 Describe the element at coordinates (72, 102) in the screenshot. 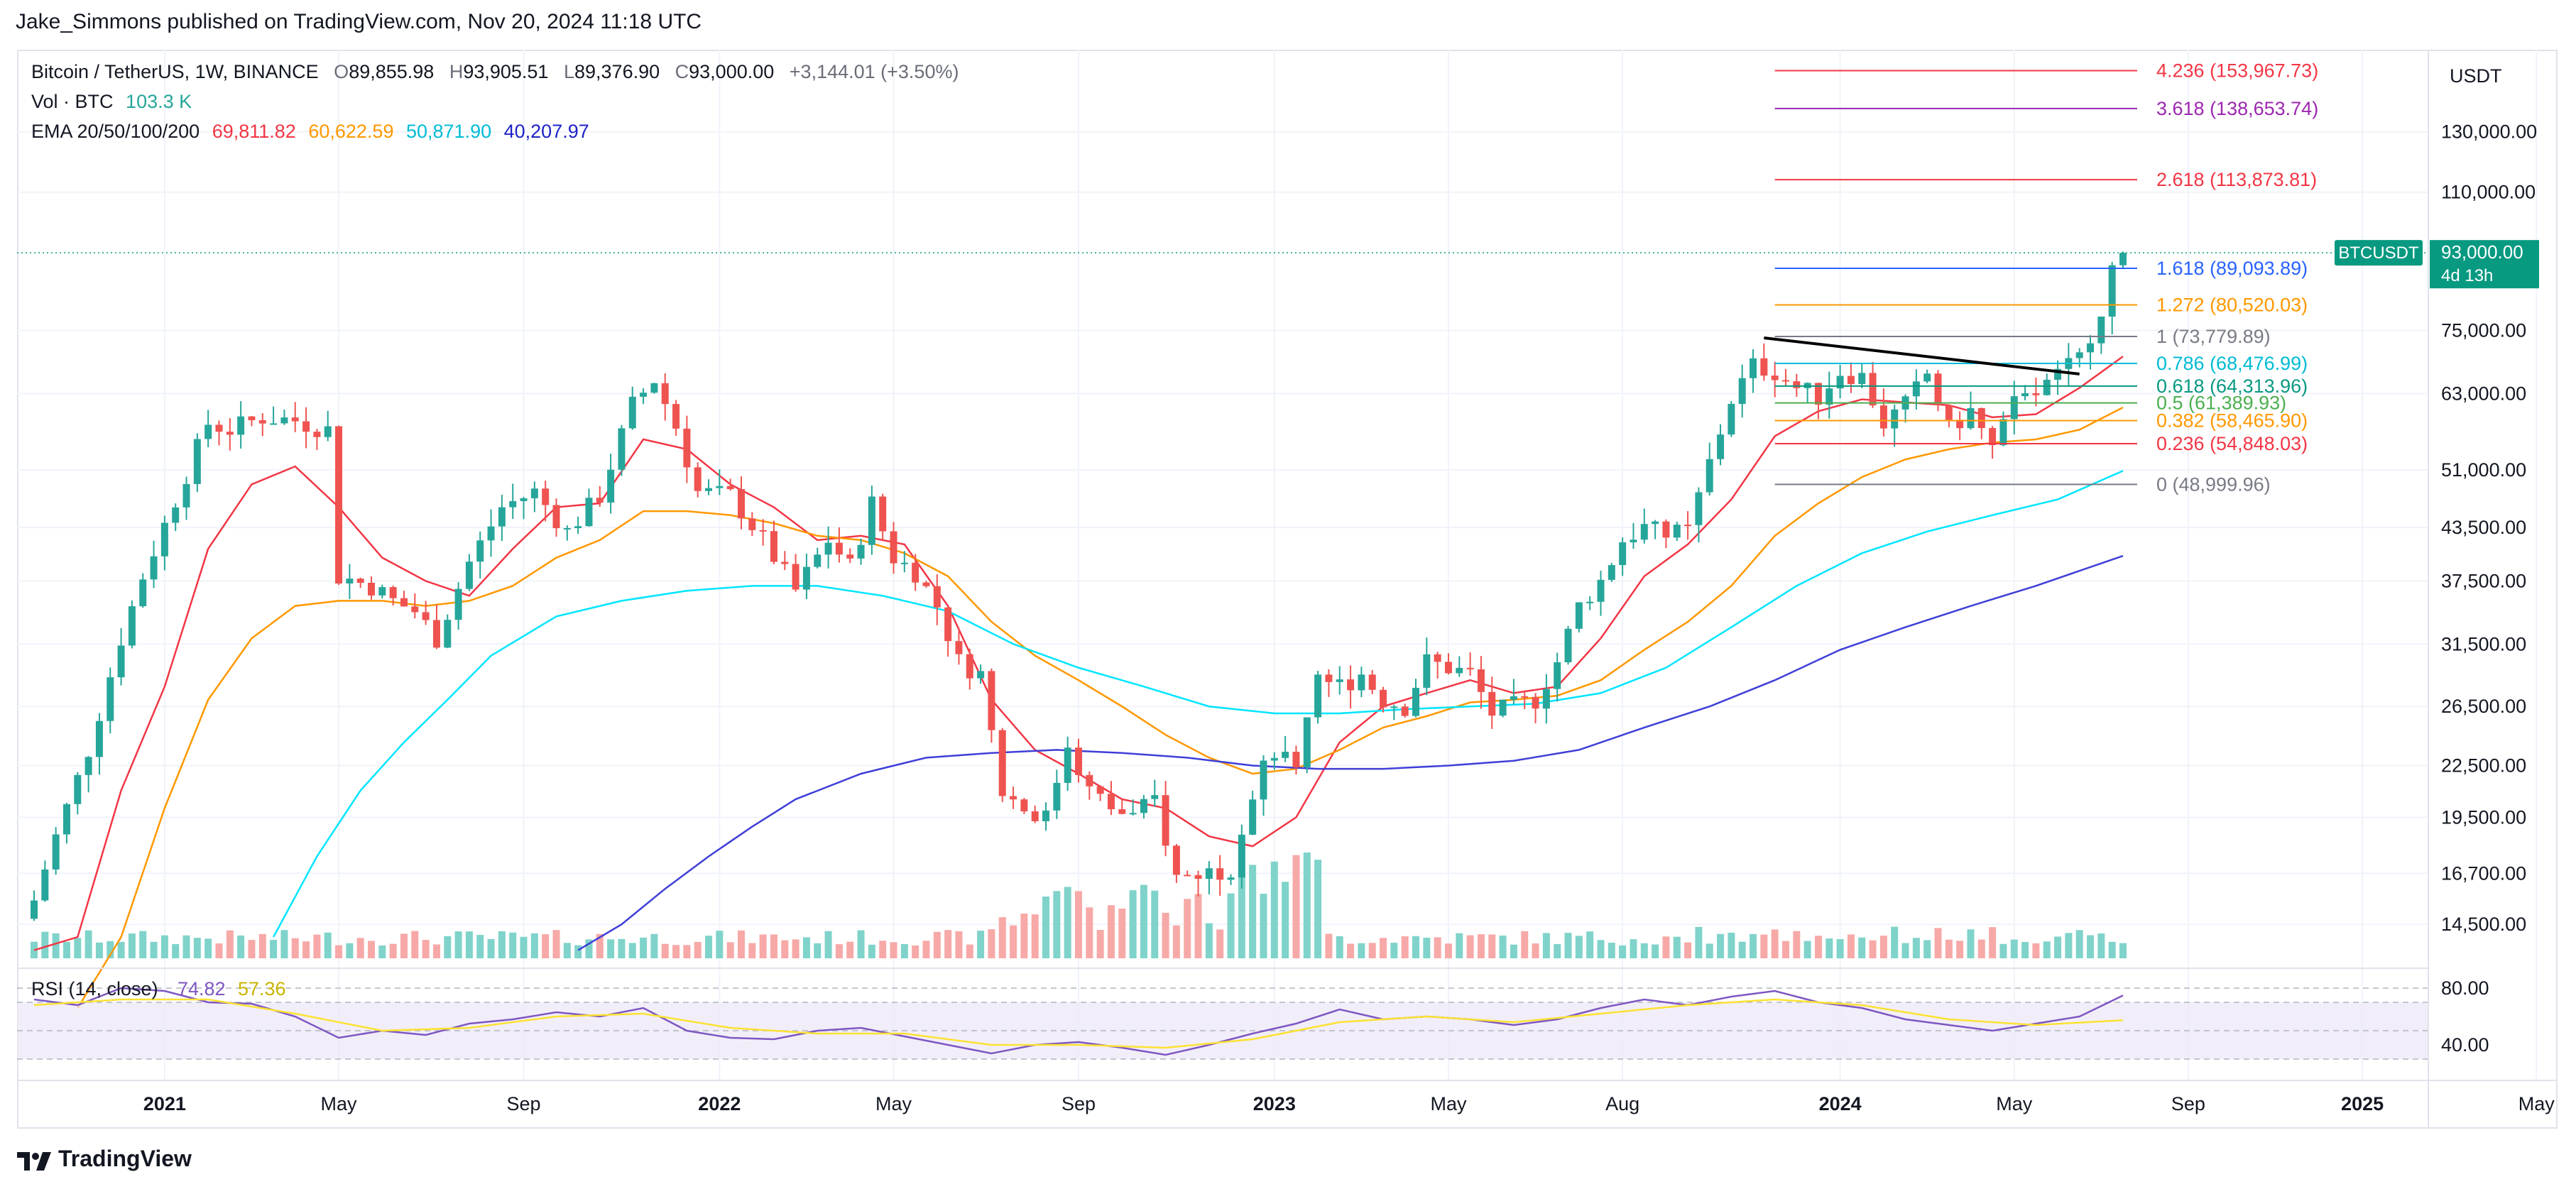

I see `legend-vol-label: Vol · BTC` at that location.